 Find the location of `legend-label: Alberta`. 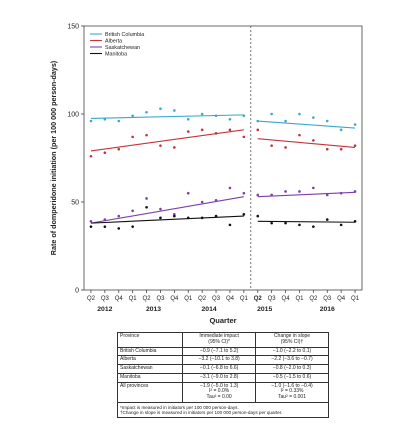

legend-label: Alberta is located at coordinates (113, 42).